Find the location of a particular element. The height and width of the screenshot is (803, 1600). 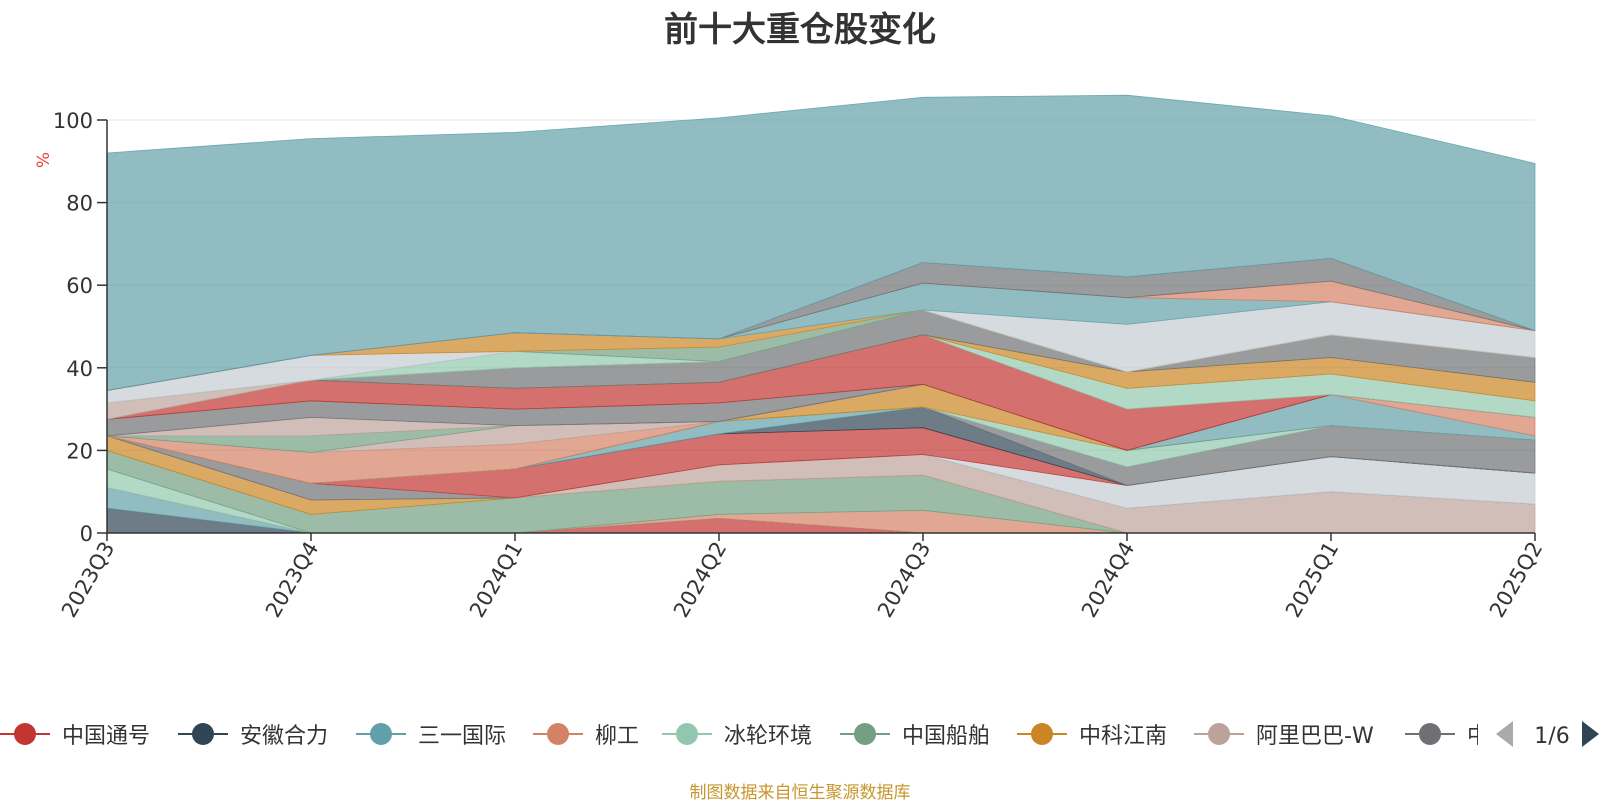

legend-label: 中国通号 is located at coordinates (106, 736).